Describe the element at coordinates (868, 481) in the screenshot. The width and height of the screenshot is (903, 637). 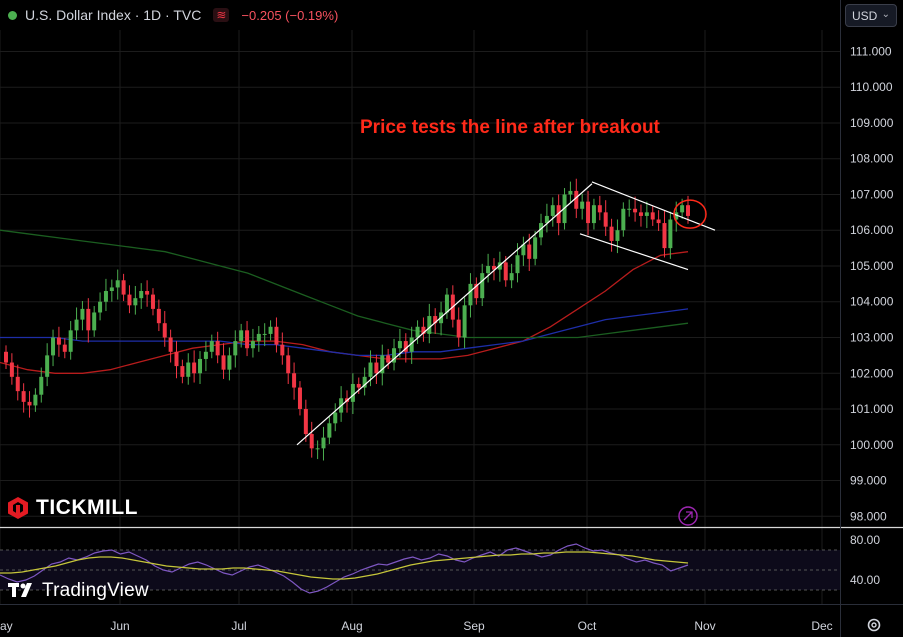
I see `price-tick-label: 99.000` at that location.